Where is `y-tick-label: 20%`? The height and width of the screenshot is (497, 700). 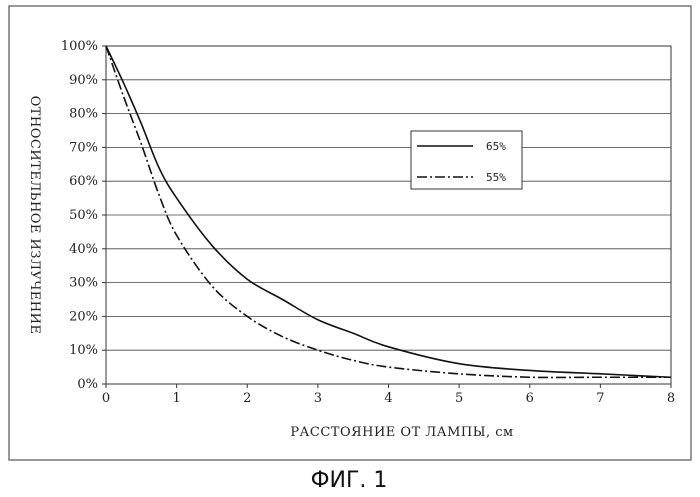
y-tick-label: 20% is located at coordinates (83, 316).